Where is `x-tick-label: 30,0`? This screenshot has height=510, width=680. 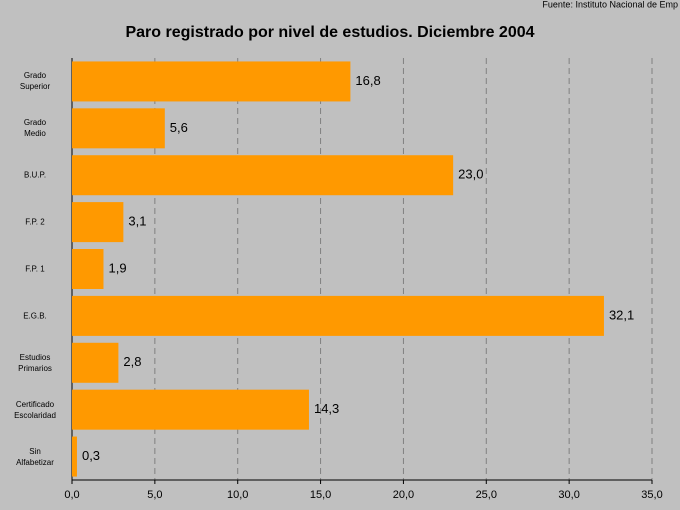 x-tick-label: 30,0 is located at coordinates (568, 495).